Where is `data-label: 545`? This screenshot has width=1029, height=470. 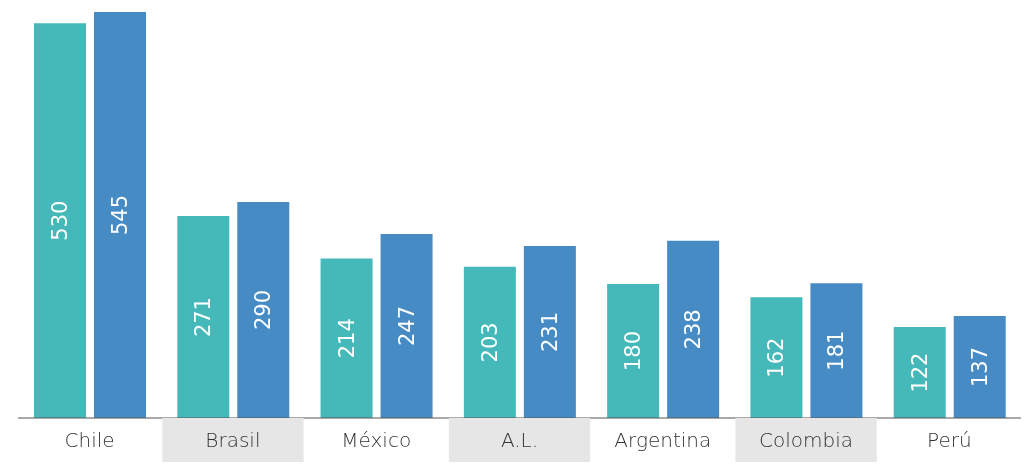 data-label: 545 is located at coordinates (120, 215).